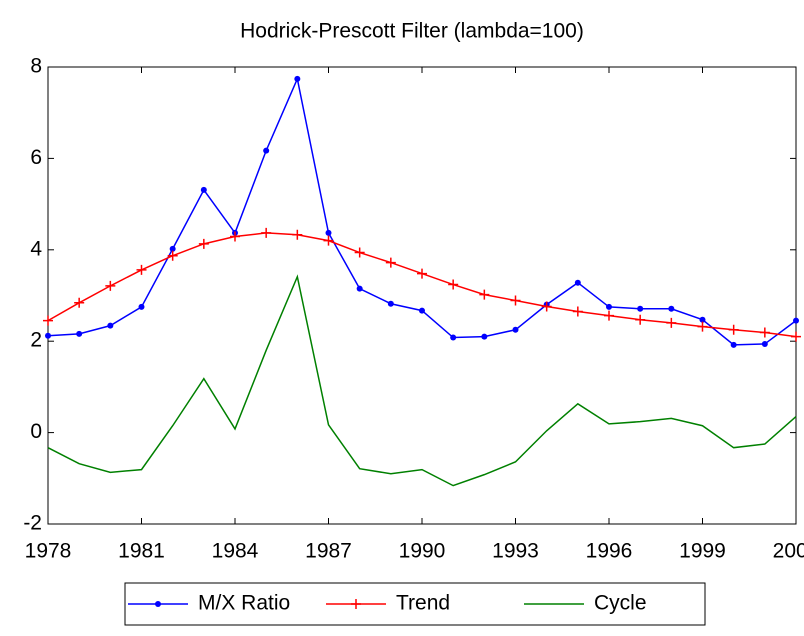 This screenshot has width=804, height=636. I want to click on y-tick-label: 2, so click(36, 340).